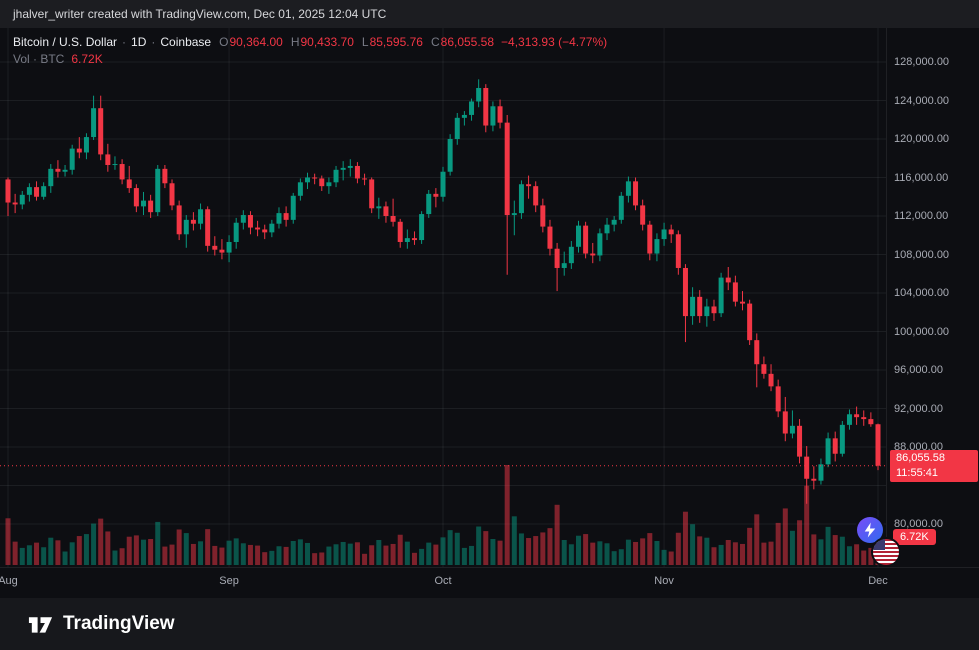 The height and width of the screenshot is (650, 979). What do you see at coordinates (87, 59) in the screenshot?
I see `volume-value: 6.72K` at bounding box center [87, 59].